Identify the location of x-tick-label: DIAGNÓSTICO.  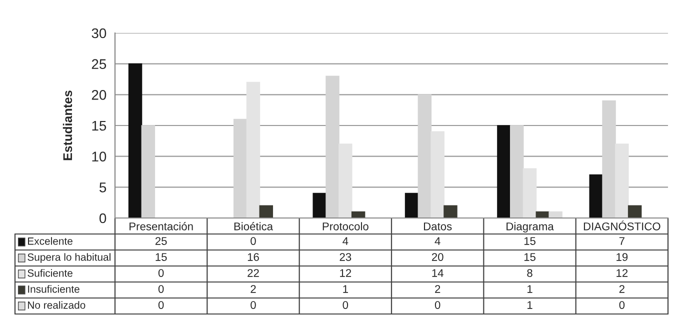
(622, 225).